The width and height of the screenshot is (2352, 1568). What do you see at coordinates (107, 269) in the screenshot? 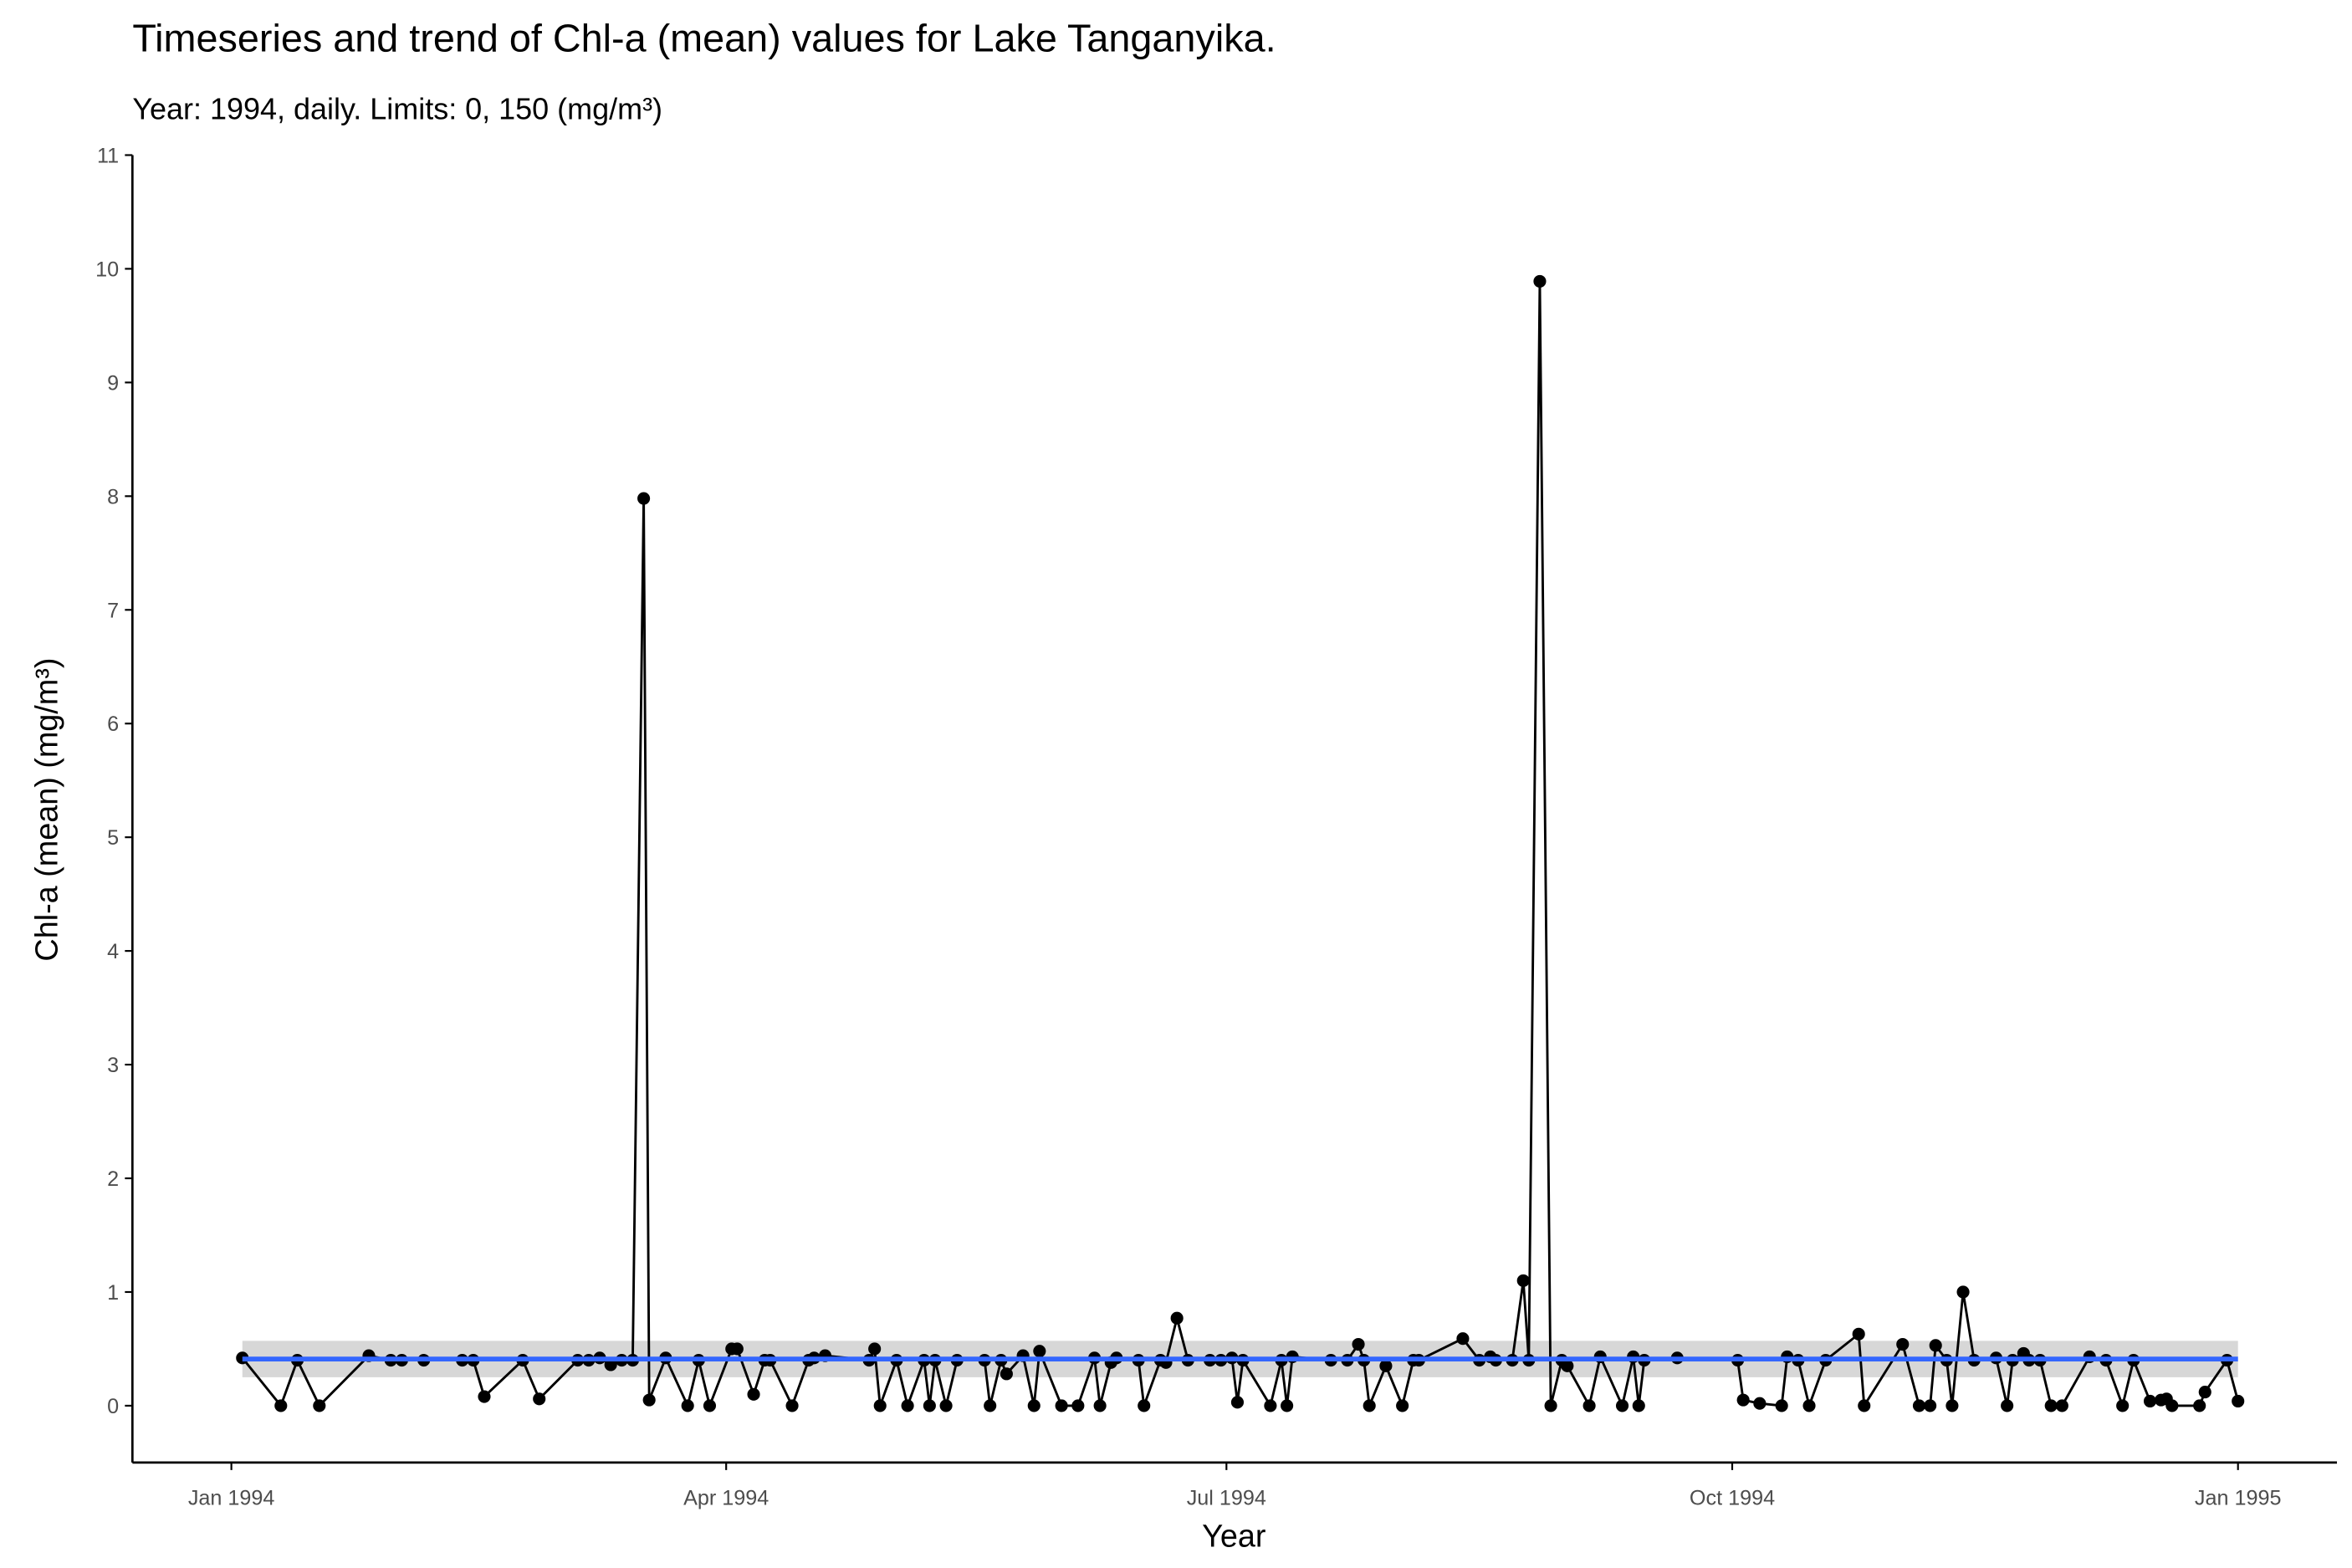
I see `y-tick-label: 10` at bounding box center [107, 269].